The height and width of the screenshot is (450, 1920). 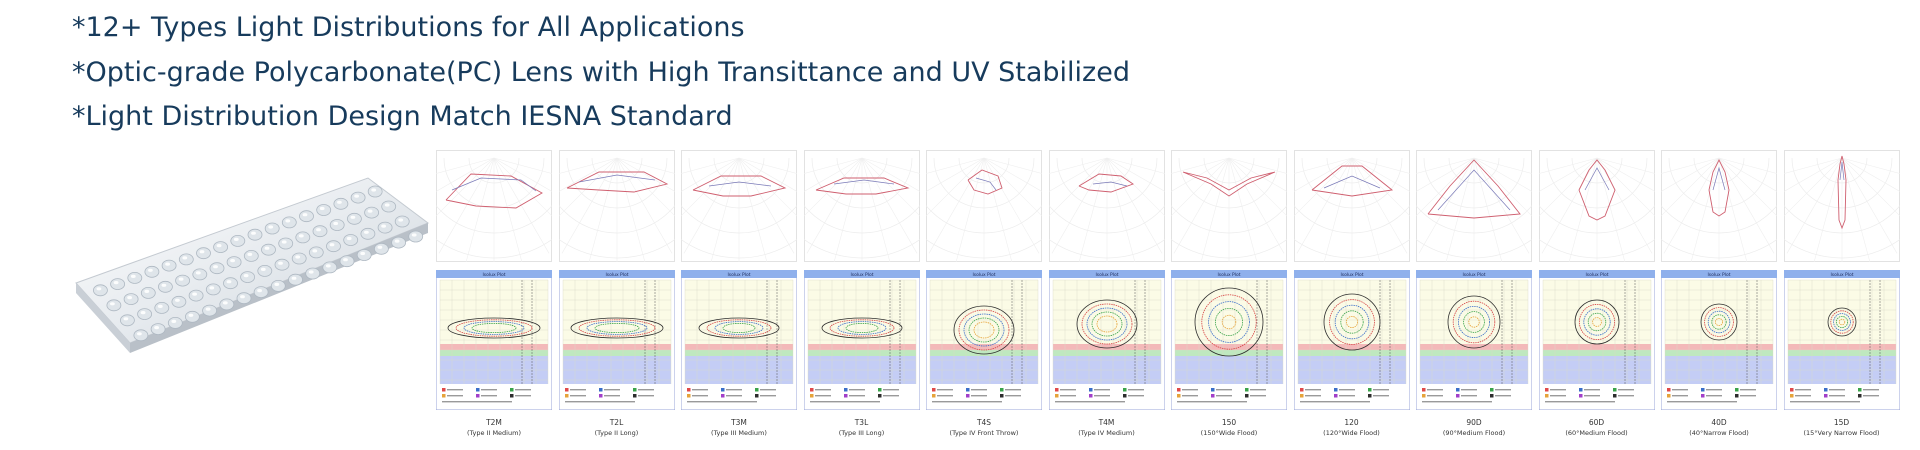 What do you see at coordinates (1229, 433) in the screenshot?
I see `distribution-description: (150°Wide Flood)` at bounding box center [1229, 433].